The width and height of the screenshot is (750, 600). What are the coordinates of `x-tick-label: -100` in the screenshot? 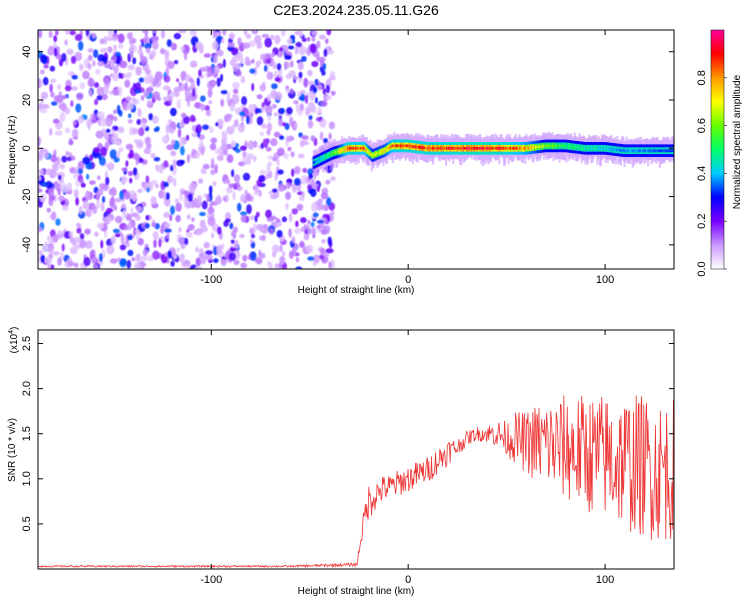 It's located at (211, 580).